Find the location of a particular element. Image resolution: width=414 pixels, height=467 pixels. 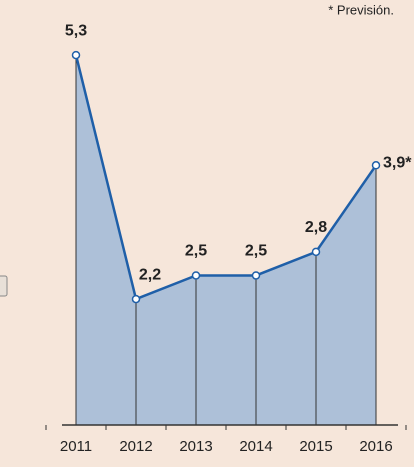

decoration is located at coordinates (4, 286).